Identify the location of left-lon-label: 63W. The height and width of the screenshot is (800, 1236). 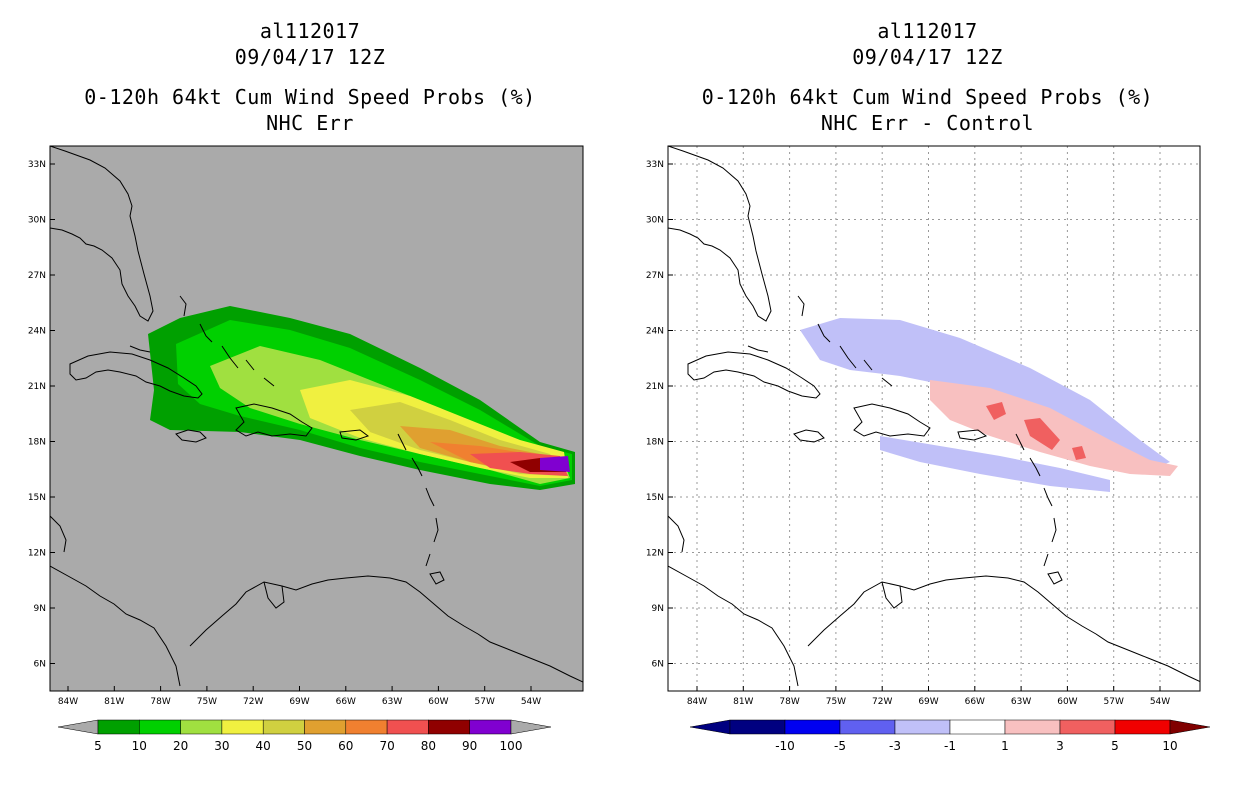
(392, 702).